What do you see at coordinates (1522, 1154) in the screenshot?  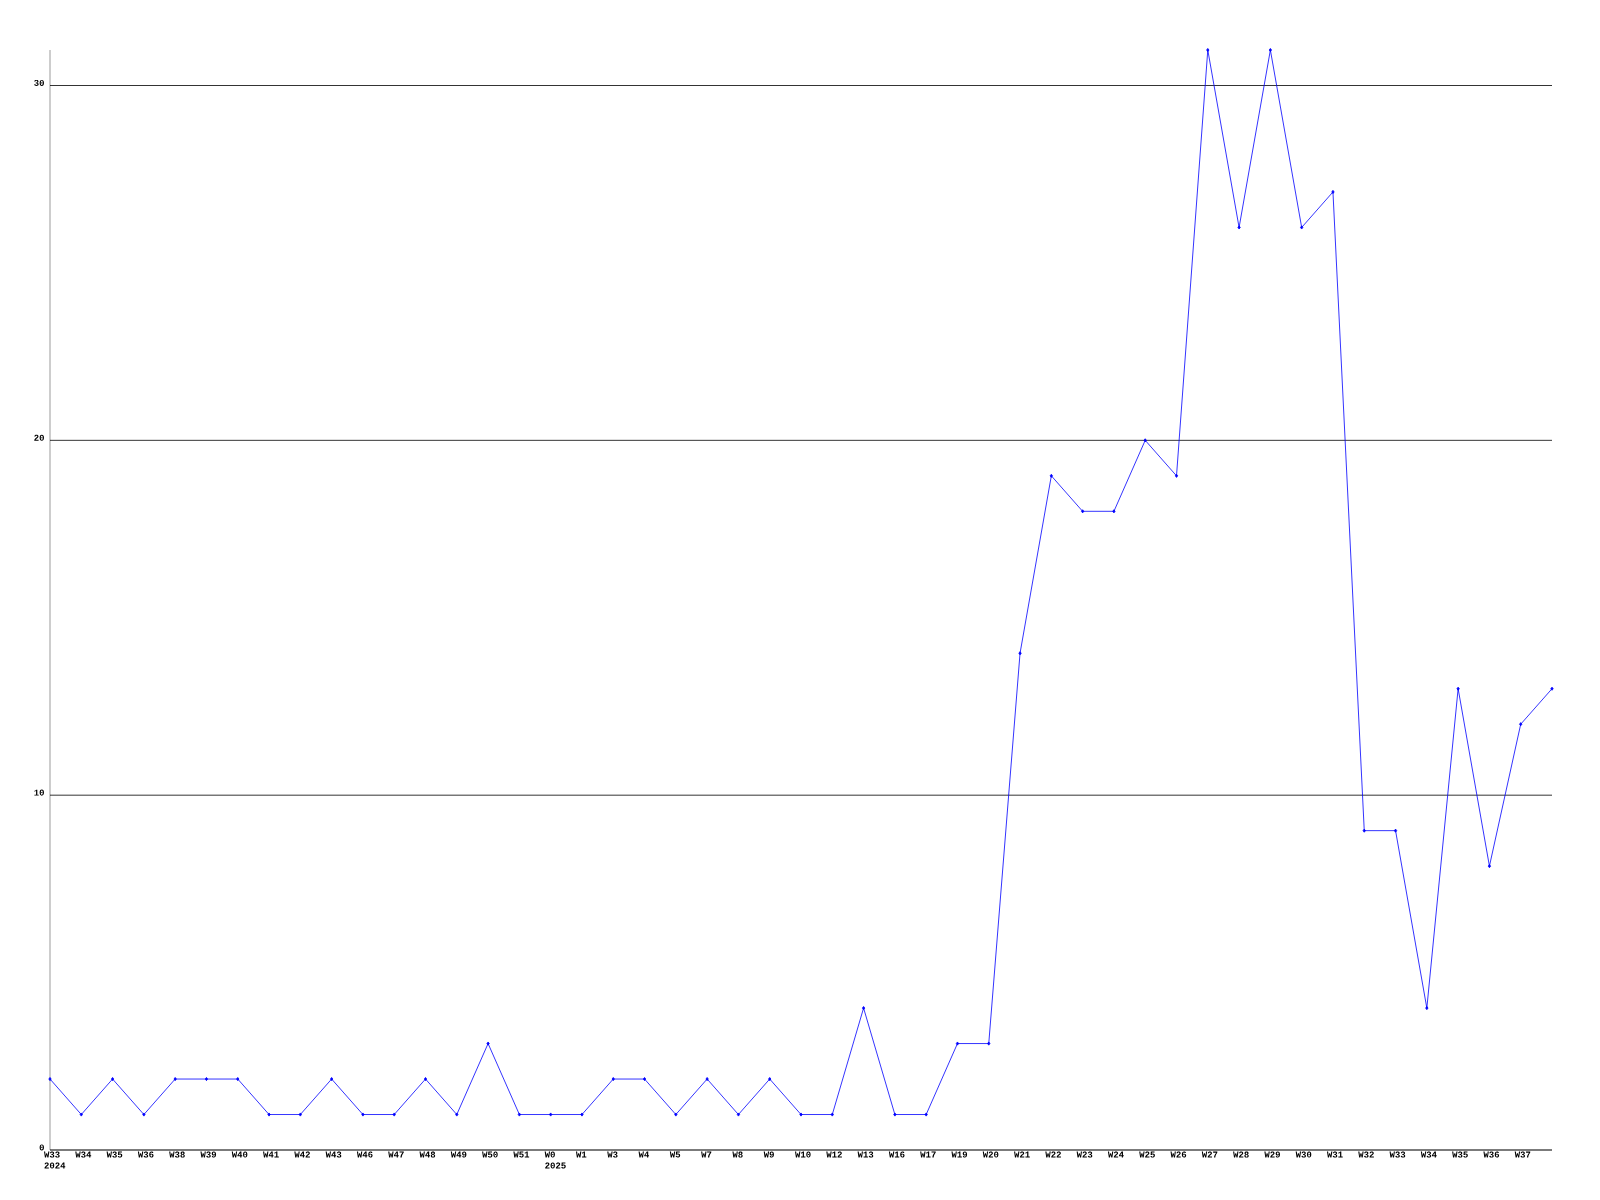 I see `x-tick-label: W37` at bounding box center [1522, 1154].